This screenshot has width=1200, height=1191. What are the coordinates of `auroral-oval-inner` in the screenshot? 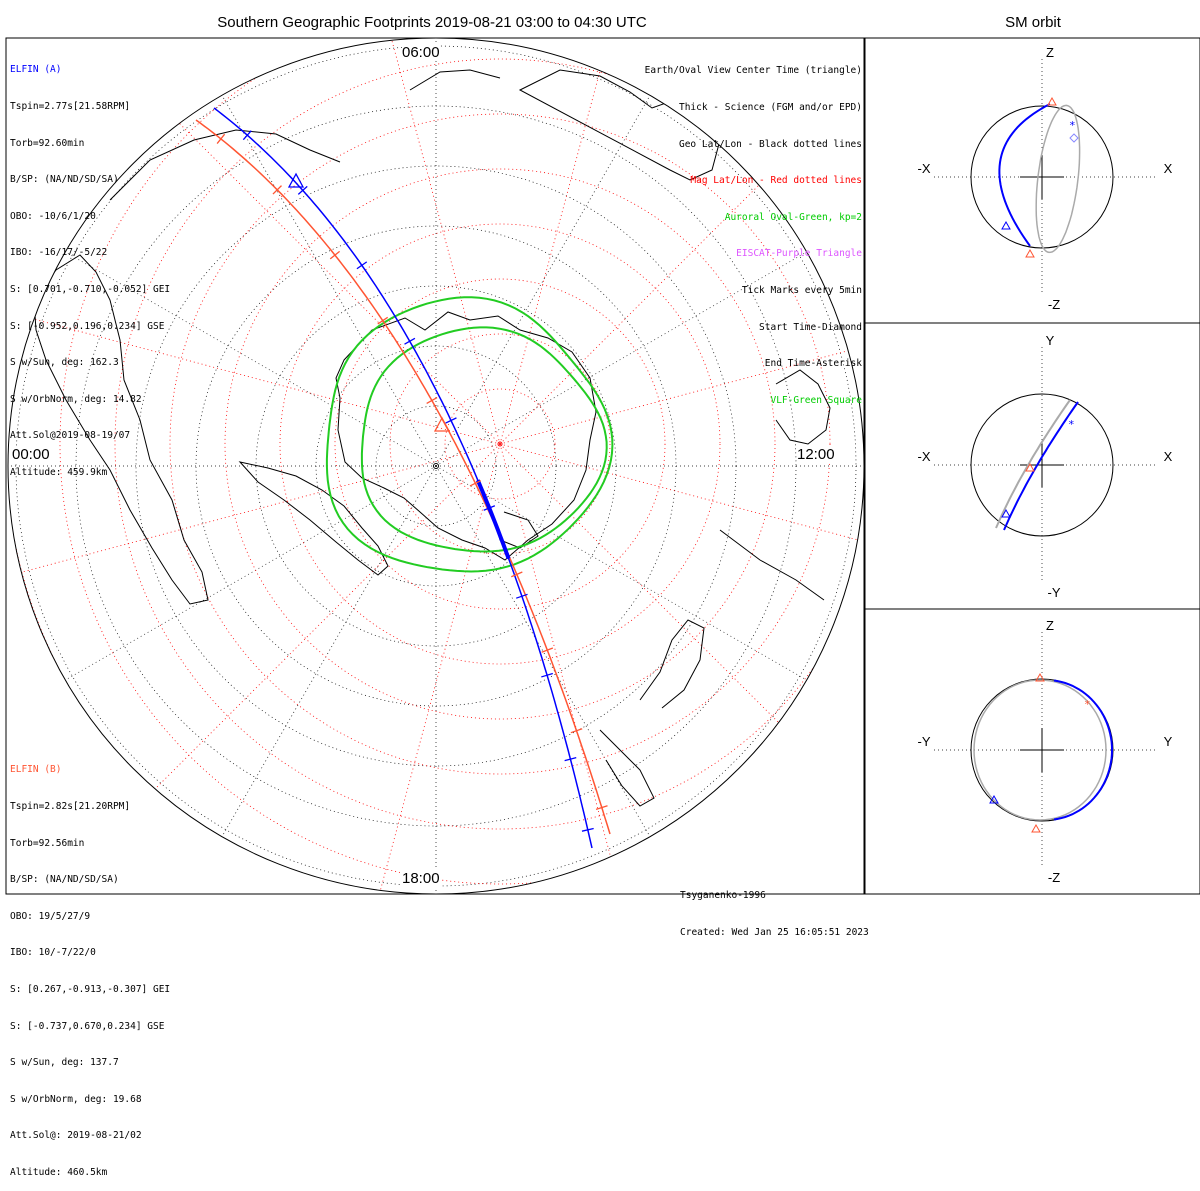 It's located at (484, 439).